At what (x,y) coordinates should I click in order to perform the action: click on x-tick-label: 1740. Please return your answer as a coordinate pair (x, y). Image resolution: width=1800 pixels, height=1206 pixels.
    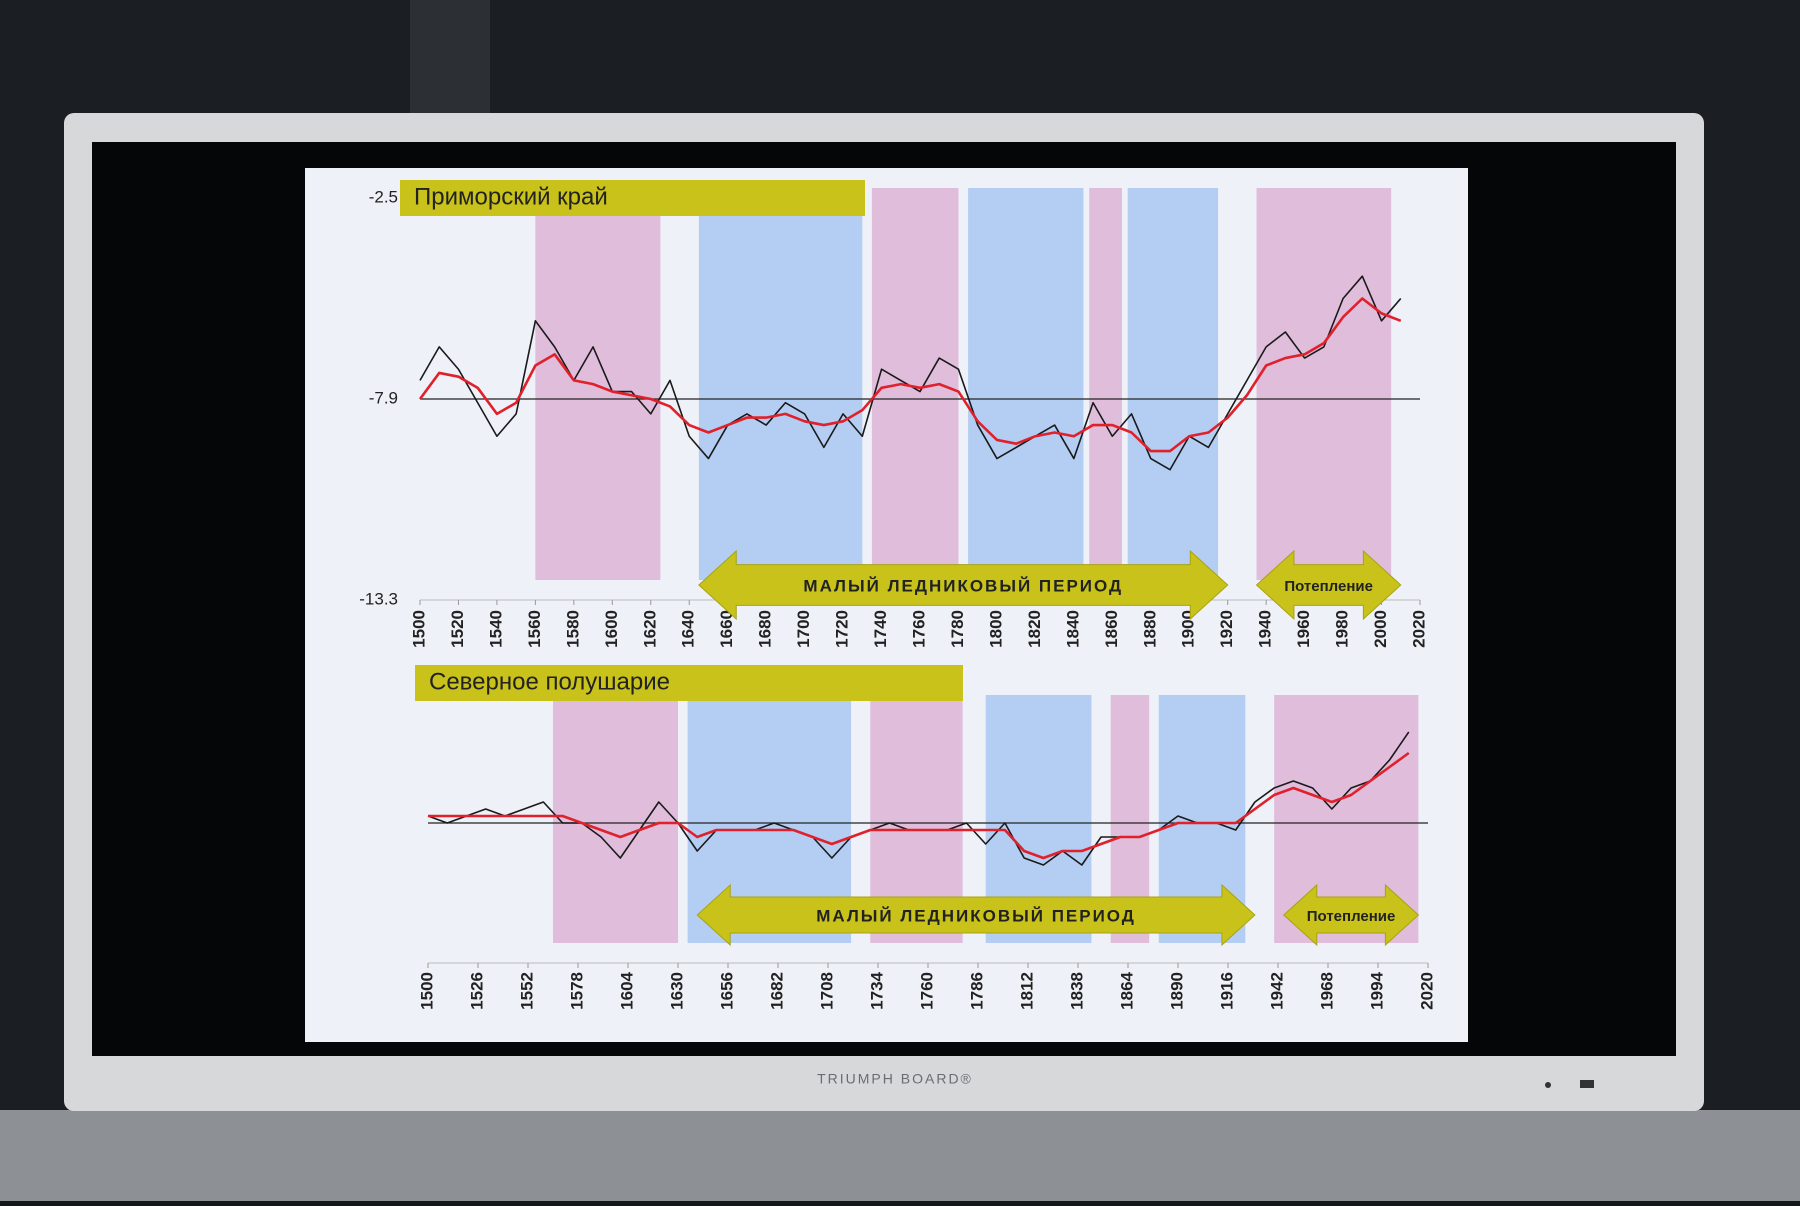
    Looking at the image, I should click on (880, 629).